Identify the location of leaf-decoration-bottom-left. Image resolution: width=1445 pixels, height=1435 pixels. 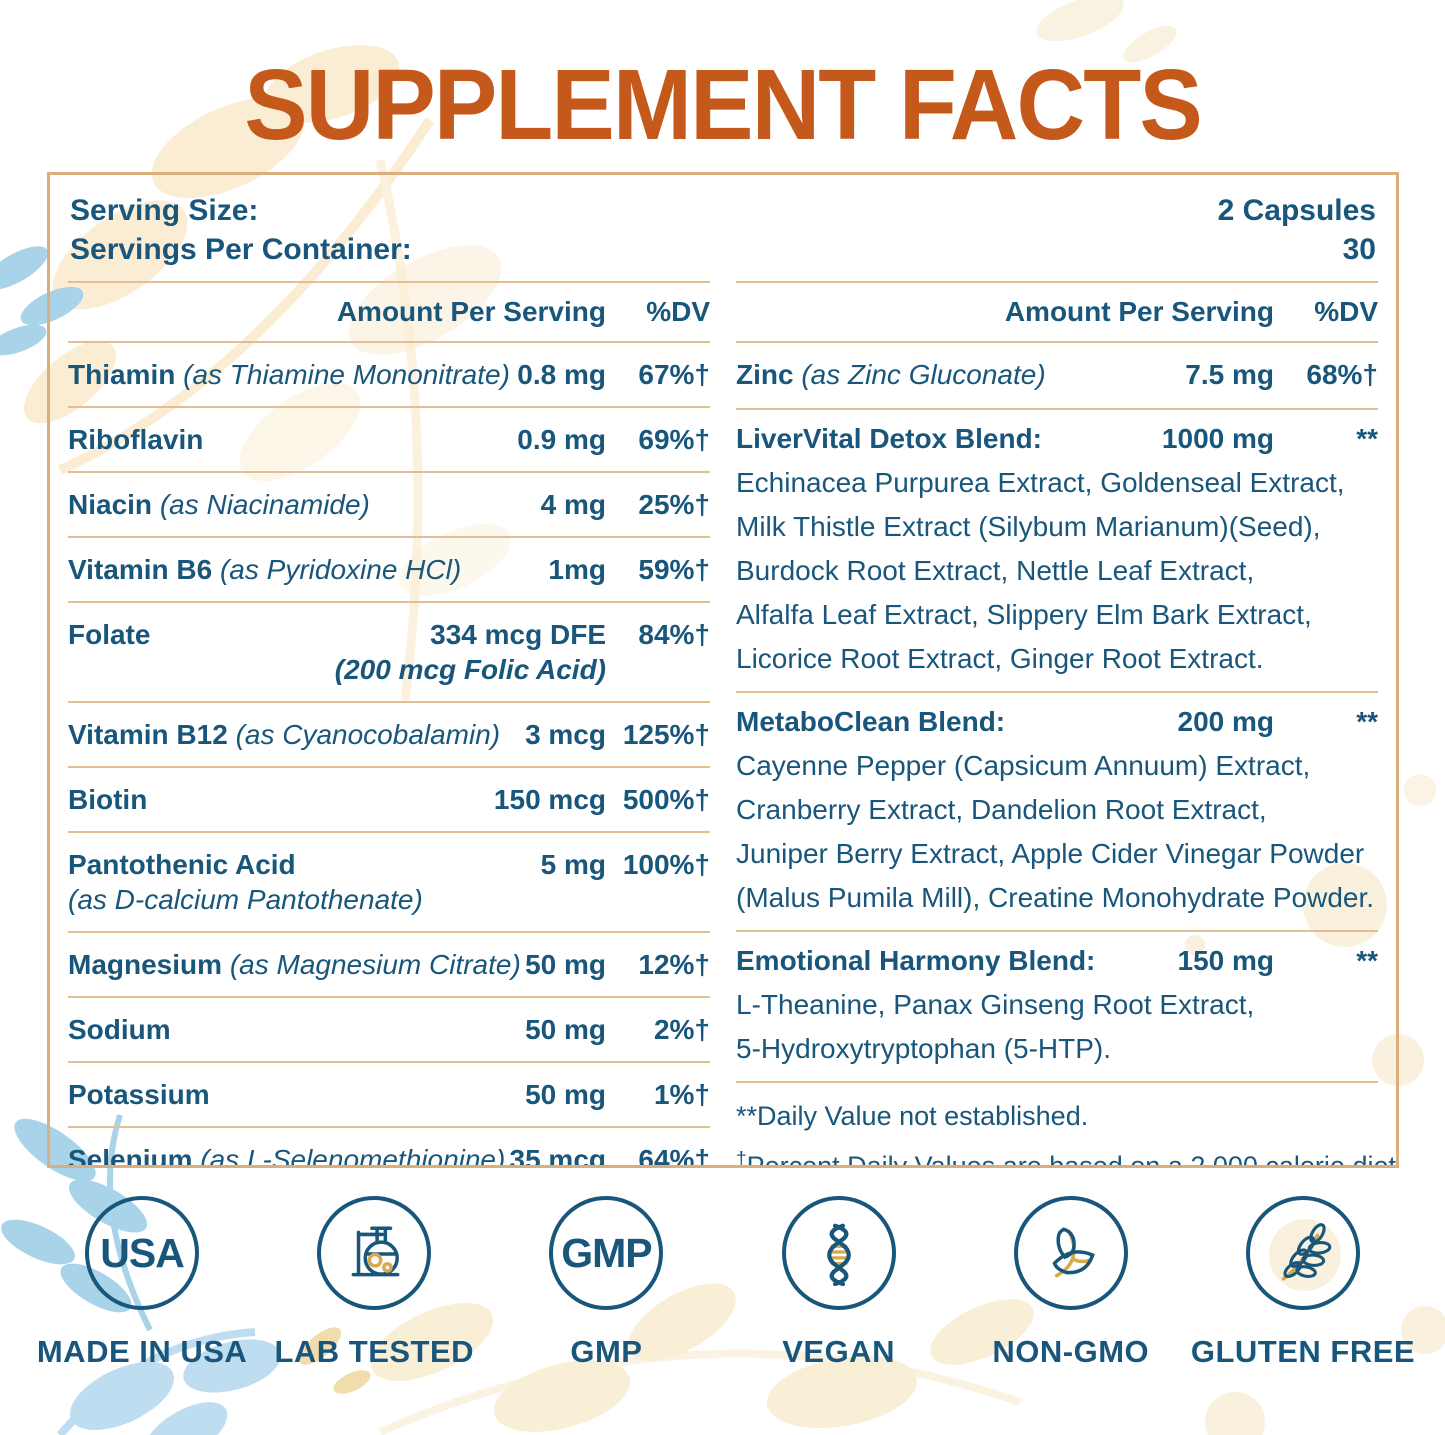
(168, 1381).